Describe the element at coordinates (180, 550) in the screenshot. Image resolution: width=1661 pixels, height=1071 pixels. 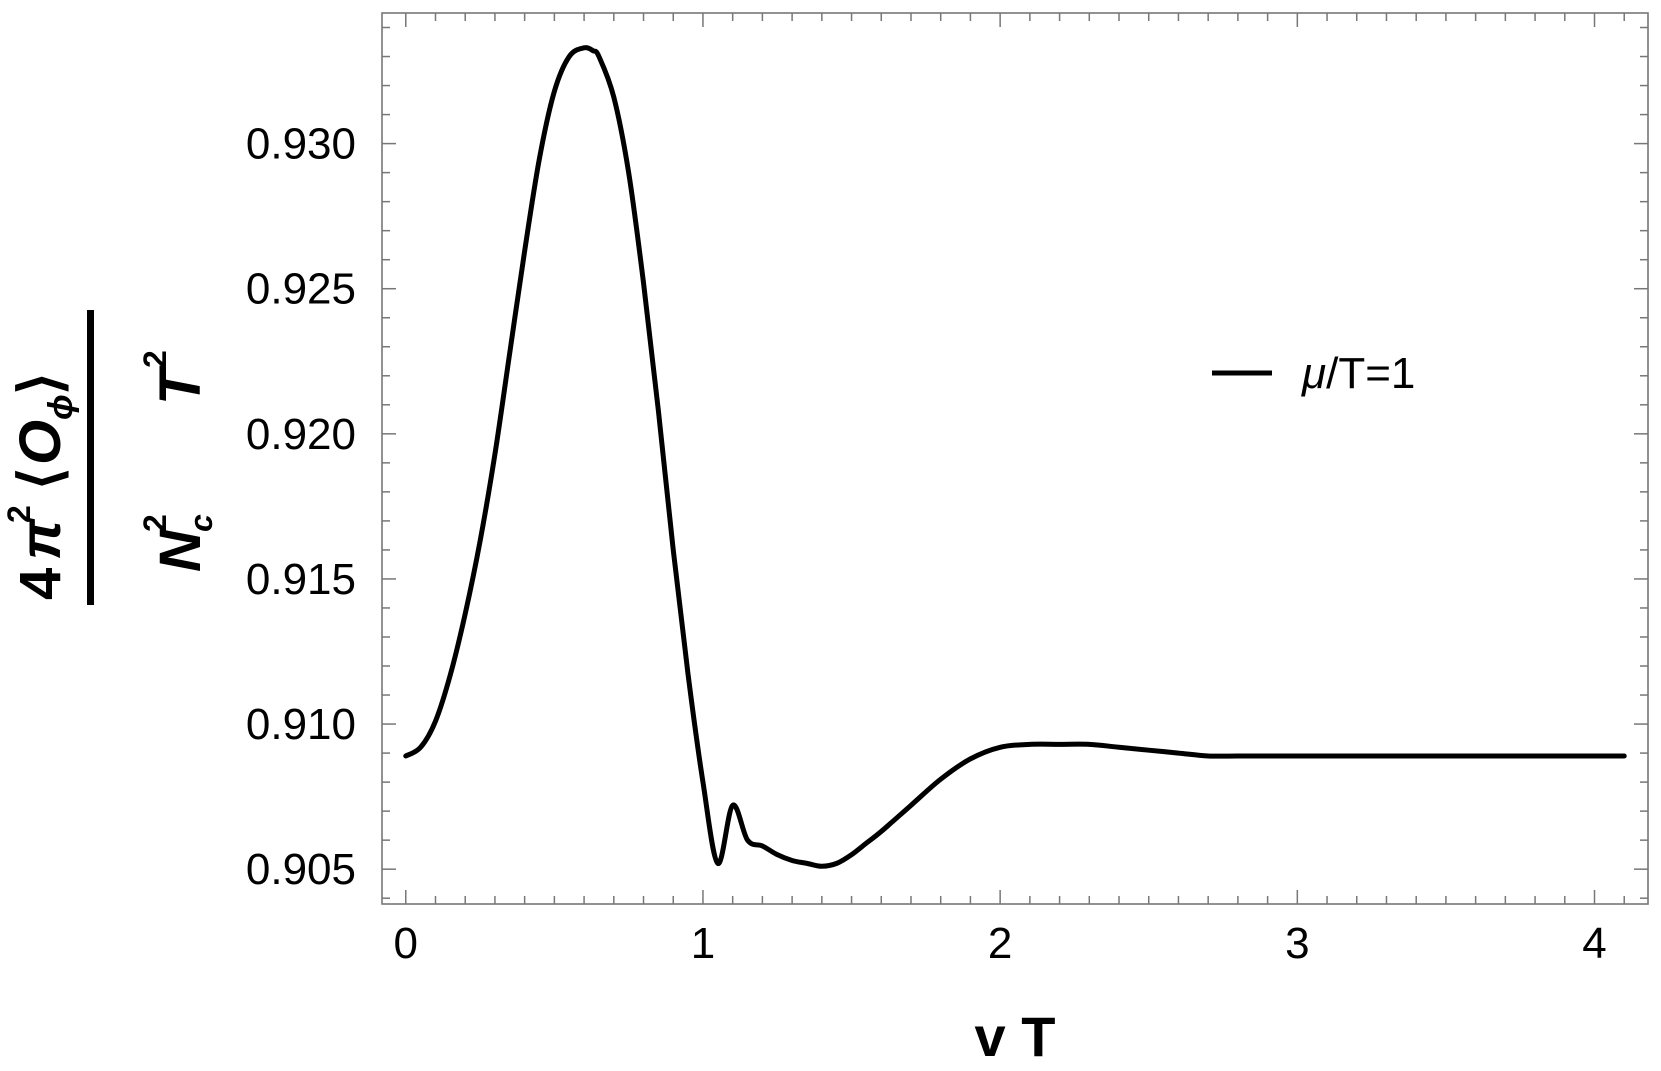
I see `y-label-n: N` at that location.